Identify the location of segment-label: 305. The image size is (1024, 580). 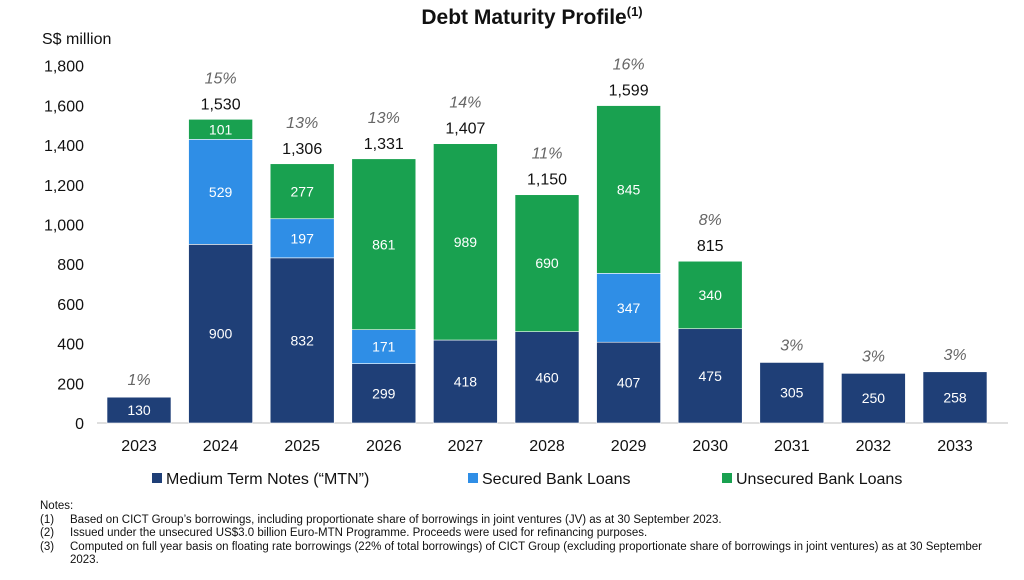
(792, 393).